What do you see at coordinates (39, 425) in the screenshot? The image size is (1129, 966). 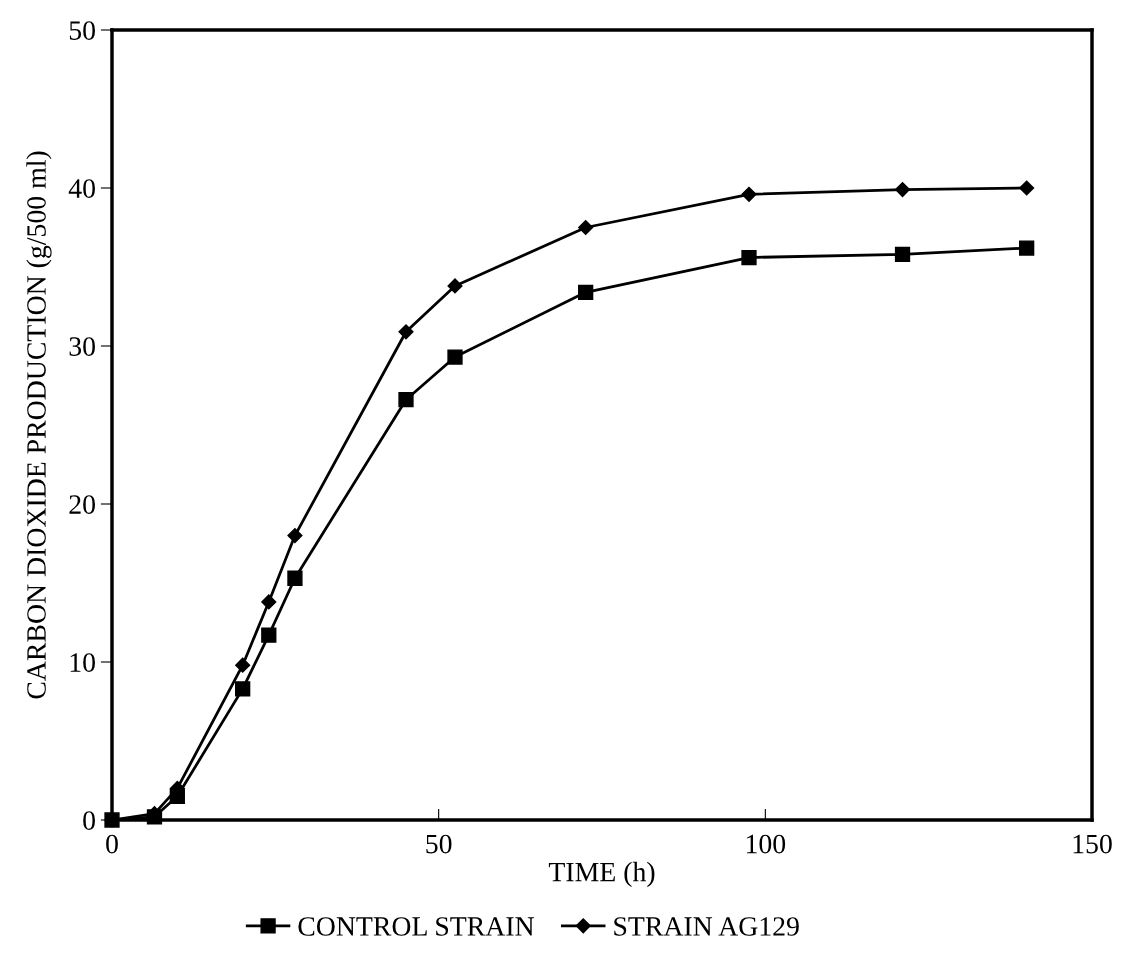 I see `y-axis-title: CARBON DIOXIDE PRODUCTION (g/500 ml)` at bounding box center [39, 425].